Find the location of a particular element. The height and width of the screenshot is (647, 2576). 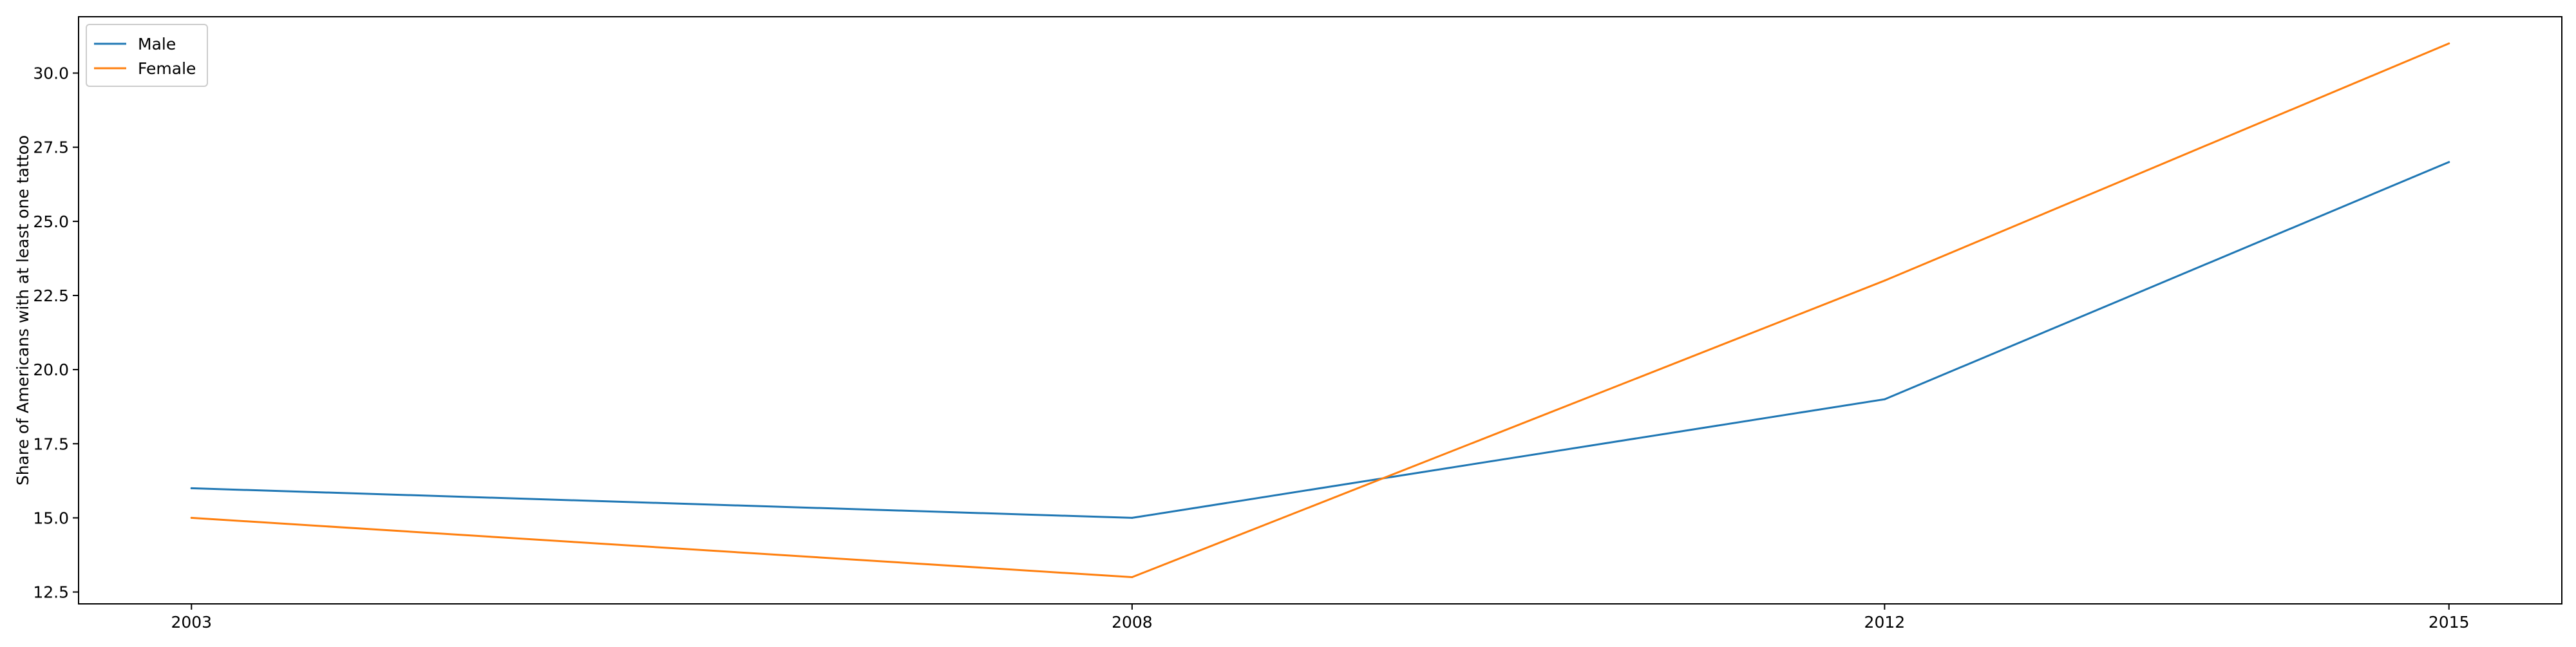

data-point-female-2012 is located at coordinates (1884, 280).